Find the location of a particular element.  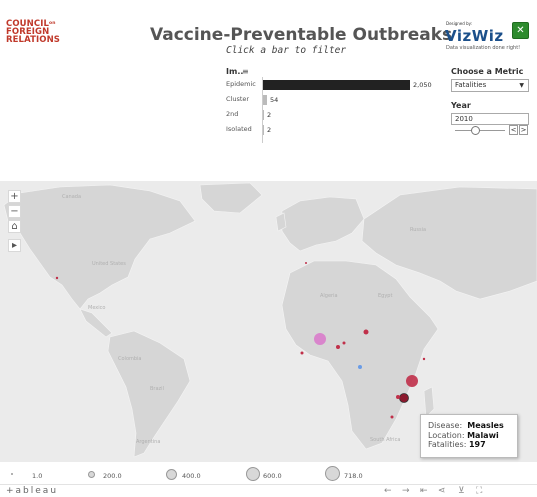

page-subtitle: Click a bar to filter is located at coordinates (286, 50).